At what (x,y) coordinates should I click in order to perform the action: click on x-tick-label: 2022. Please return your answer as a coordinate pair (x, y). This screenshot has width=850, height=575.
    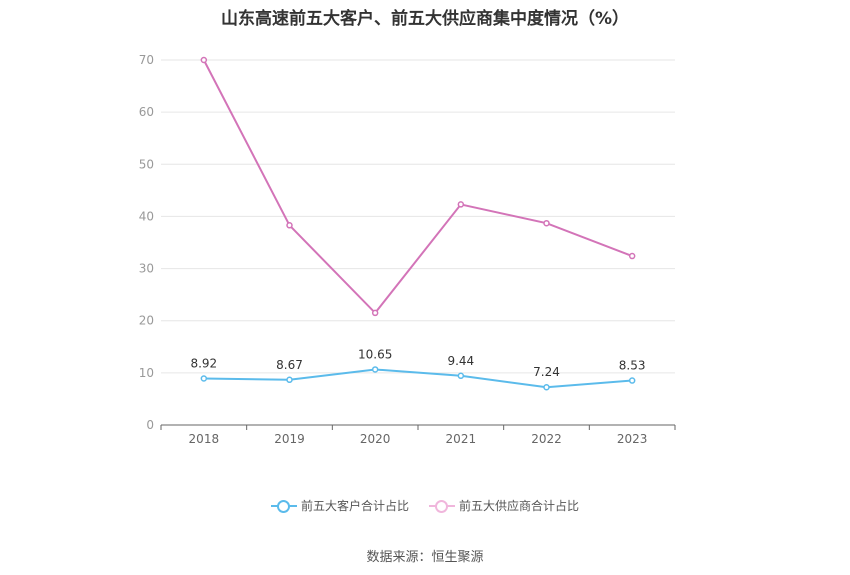
    Looking at the image, I should click on (546, 439).